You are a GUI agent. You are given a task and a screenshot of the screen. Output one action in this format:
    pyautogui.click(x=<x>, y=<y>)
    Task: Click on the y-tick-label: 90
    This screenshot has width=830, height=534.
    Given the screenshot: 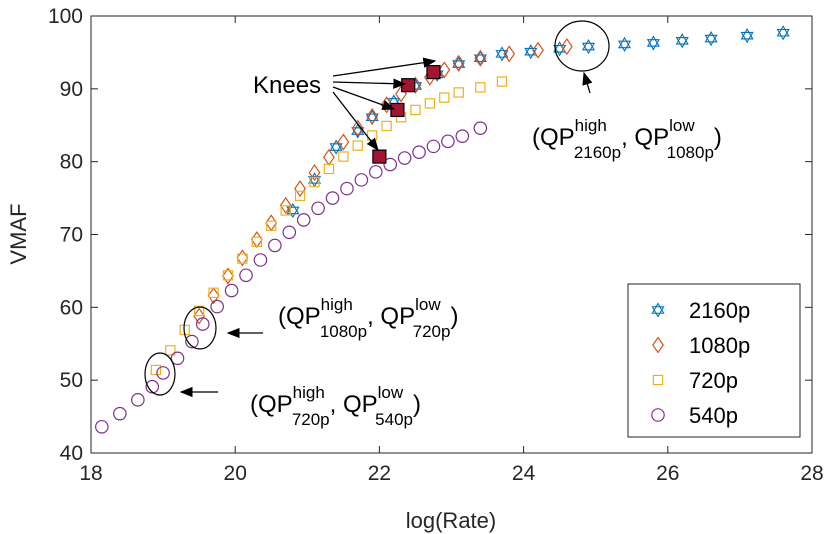 What is the action you would take?
    pyautogui.click(x=71, y=89)
    